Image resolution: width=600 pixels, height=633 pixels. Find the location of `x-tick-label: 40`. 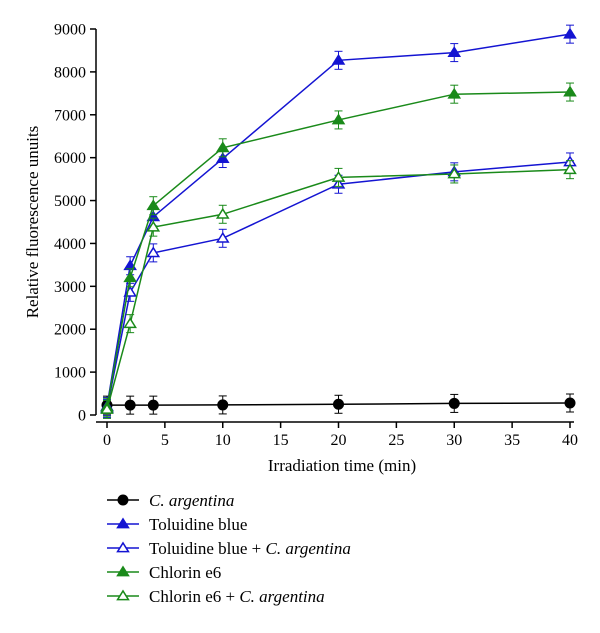

x-tick-label: 40 is located at coordinates (570, 440).